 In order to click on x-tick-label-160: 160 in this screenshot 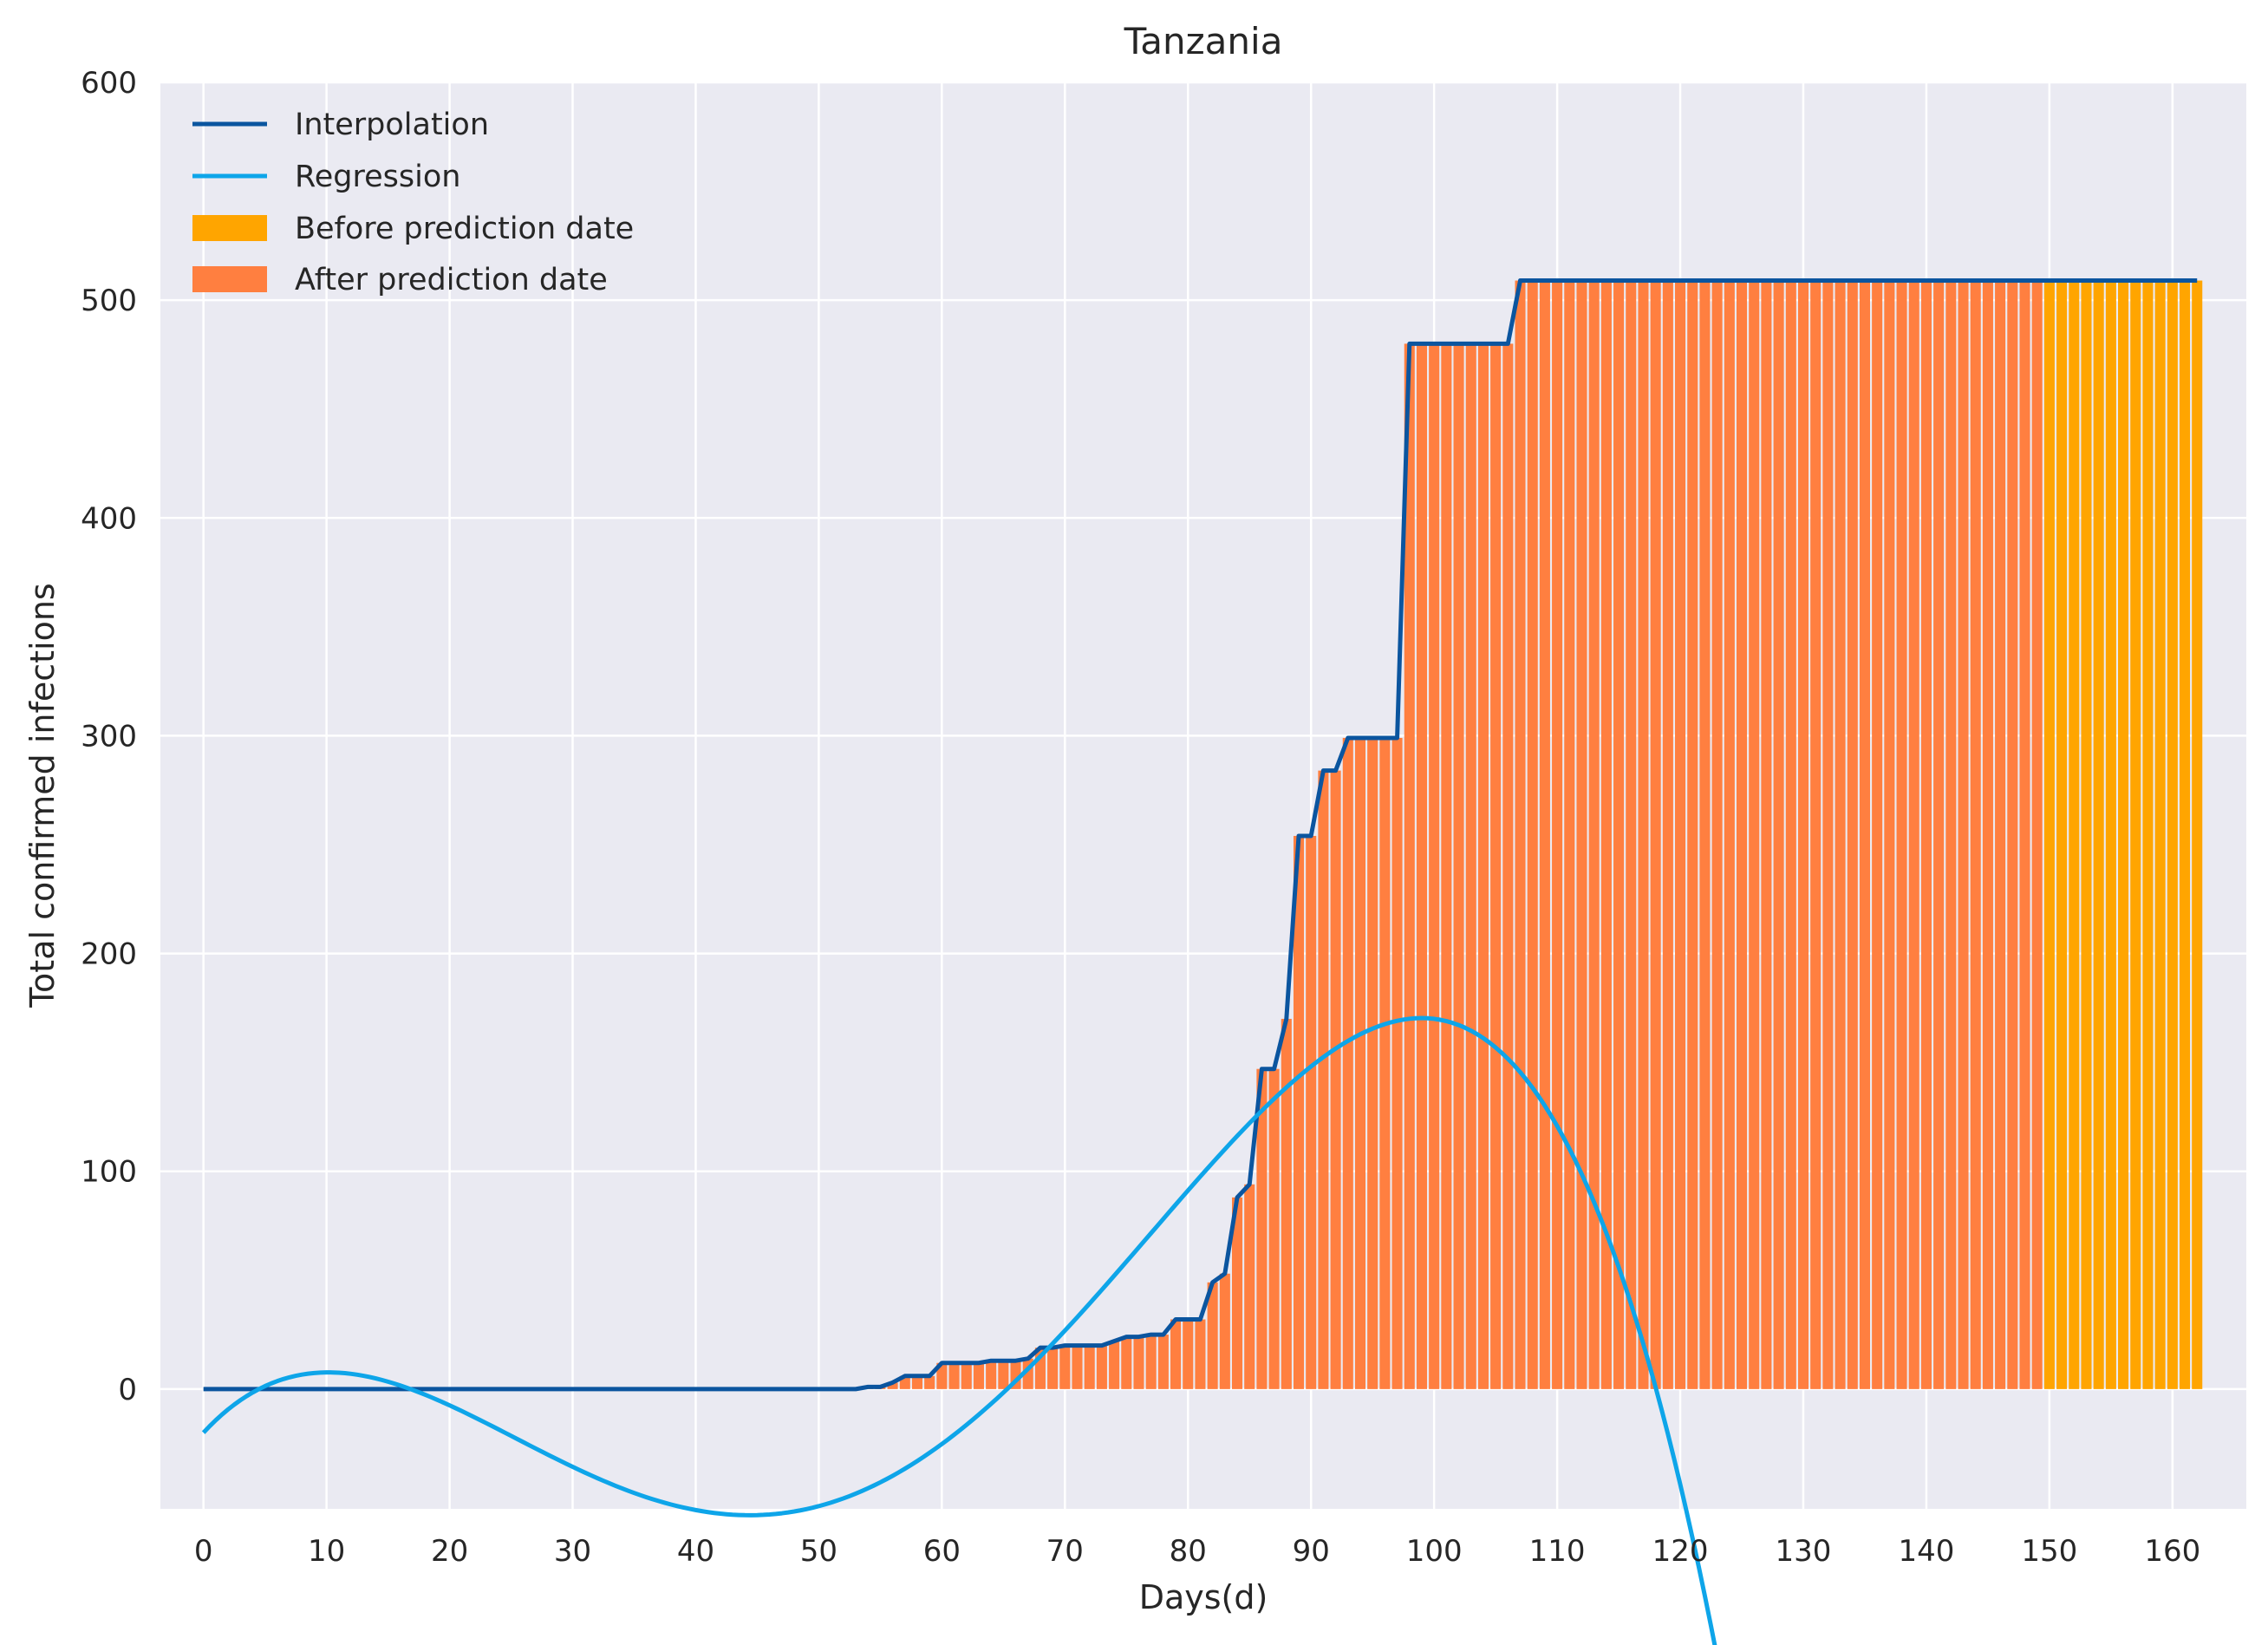, I will do `click(2172, 1551)`.